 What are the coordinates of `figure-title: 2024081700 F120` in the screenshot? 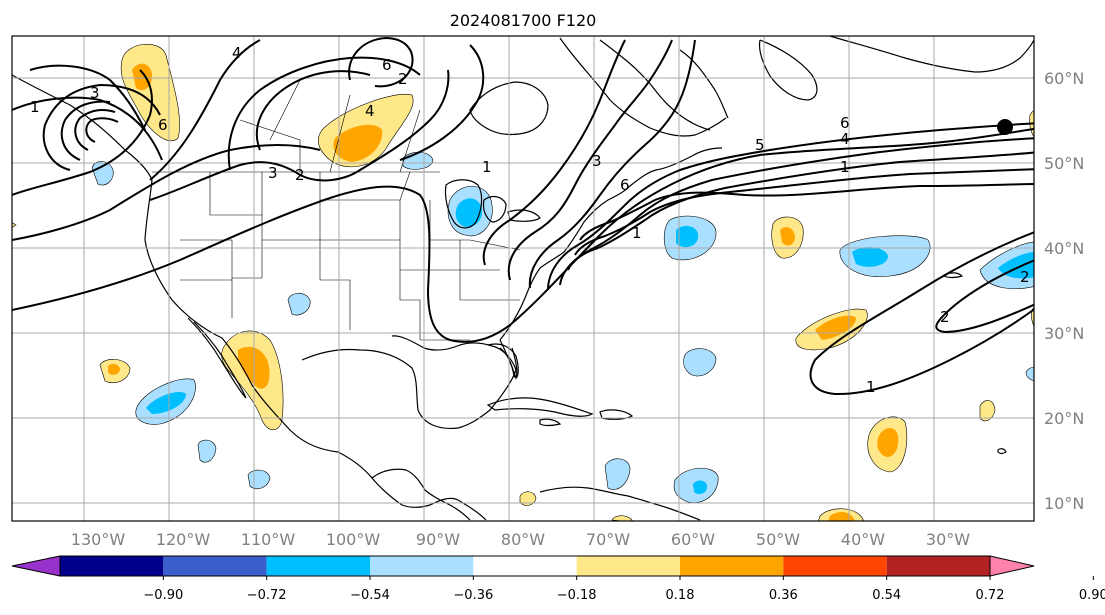 It's located at (523, 20).